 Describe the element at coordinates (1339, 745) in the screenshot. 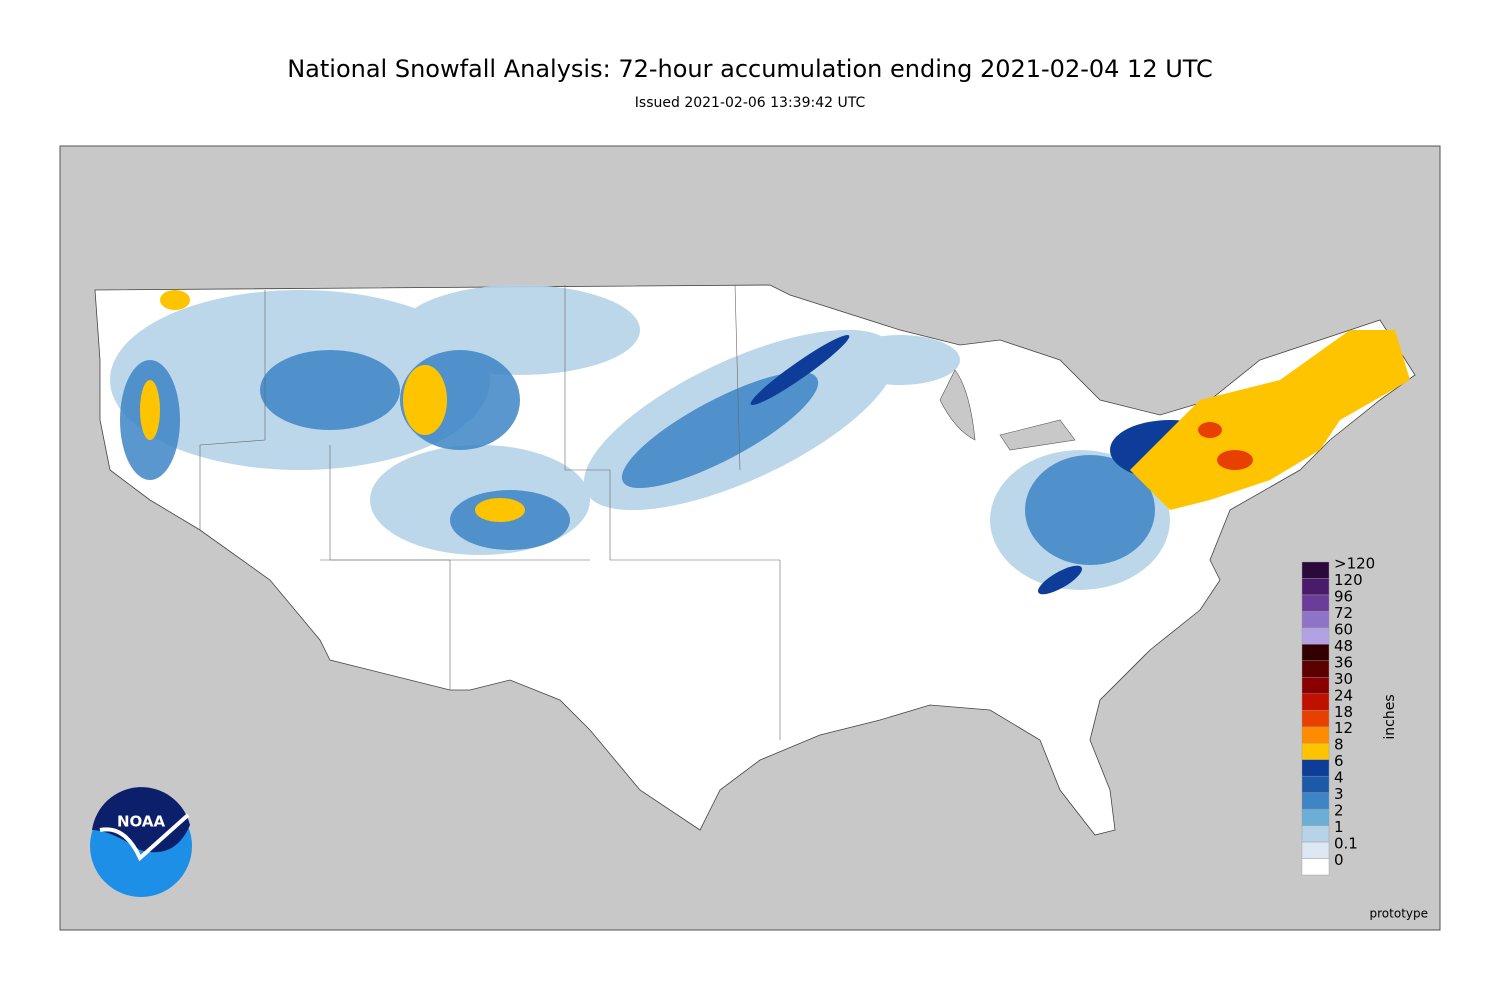

I see `legend-label: 8` at that location.